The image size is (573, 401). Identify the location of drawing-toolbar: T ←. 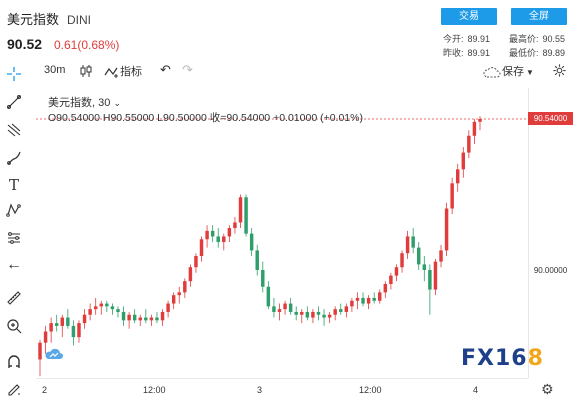
(14, 230).